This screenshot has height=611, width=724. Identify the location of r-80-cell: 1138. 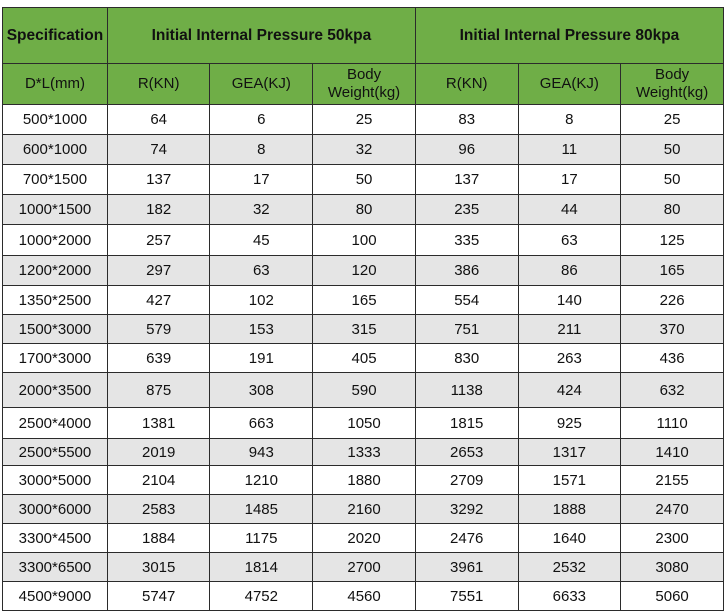
(466, 390).